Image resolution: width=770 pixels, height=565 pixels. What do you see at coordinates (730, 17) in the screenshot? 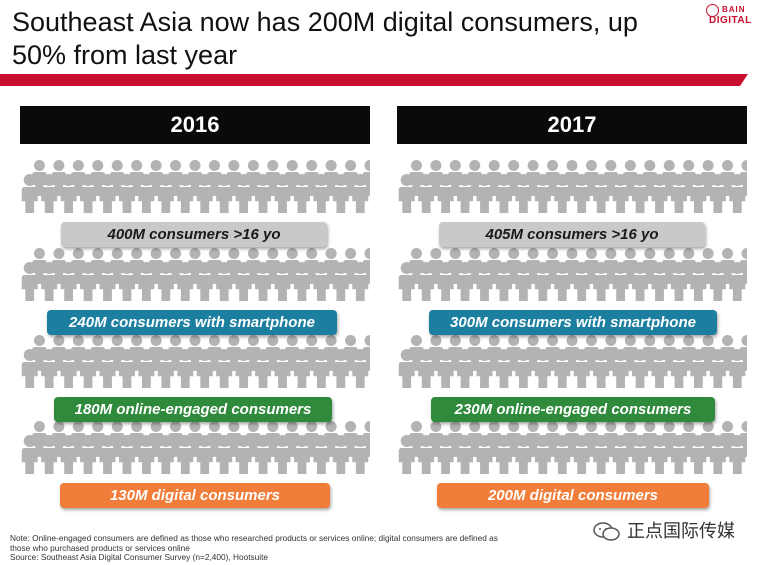
I see `bain-digital-logo: BAIN DIGITAL` at bounding box center [730, 17].